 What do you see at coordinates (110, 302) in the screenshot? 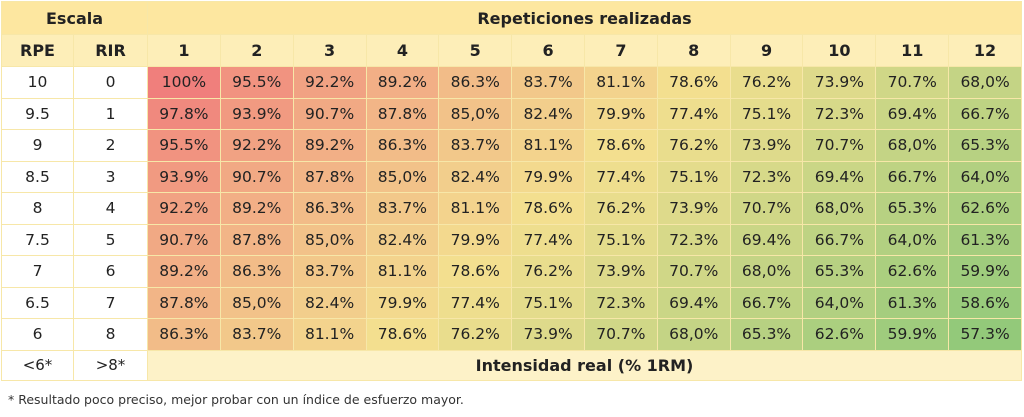
I see `rir-cell: 7` at bounding box center [110, 302].